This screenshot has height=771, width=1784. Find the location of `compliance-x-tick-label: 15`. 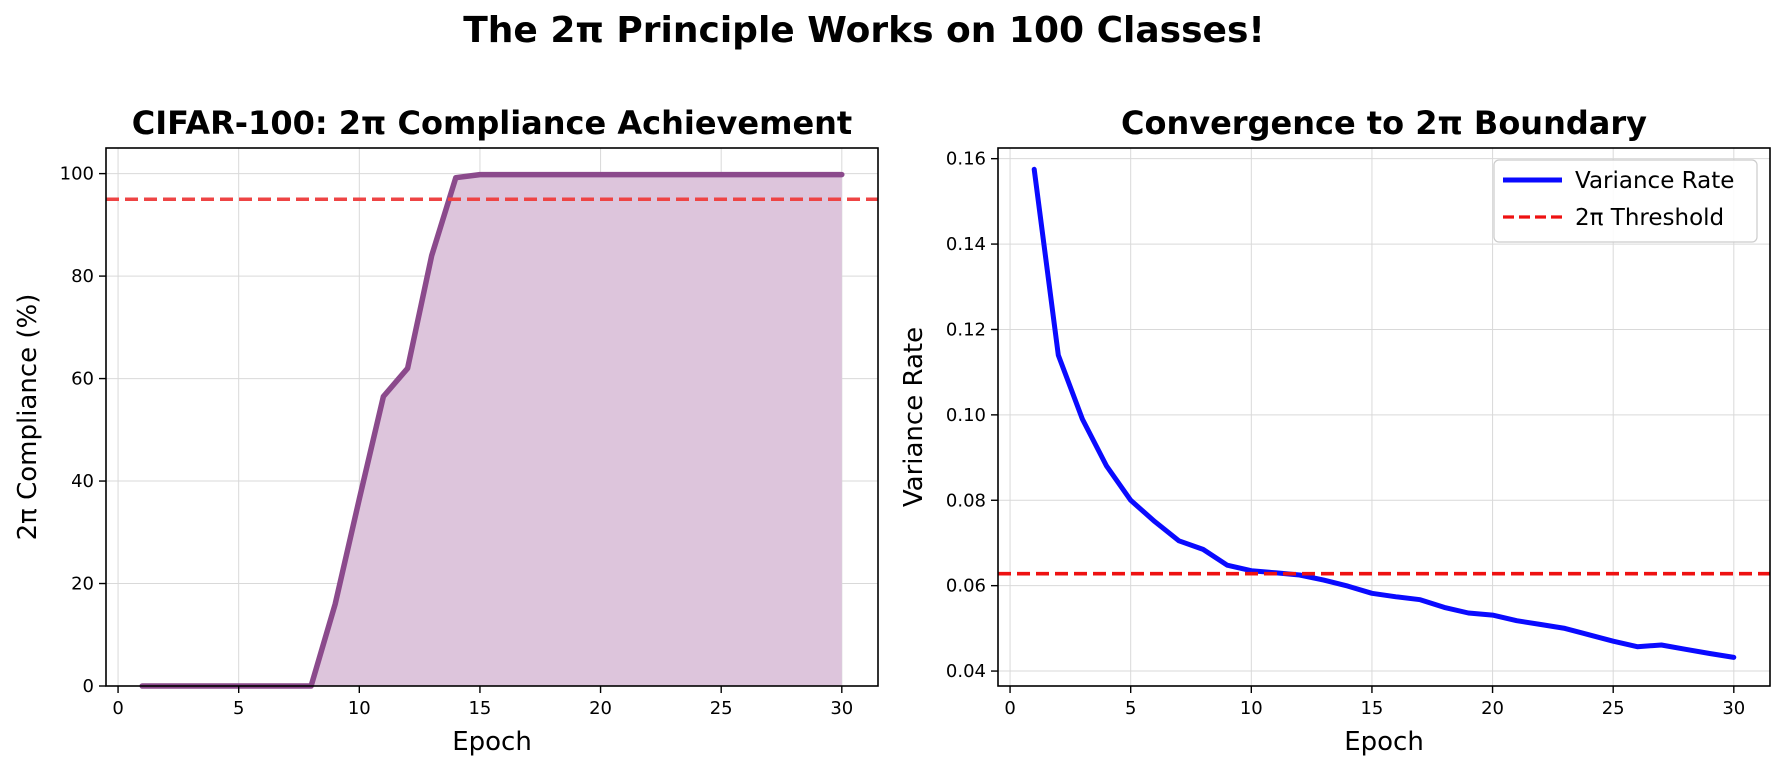

compliance-x-tick-label: 15 is located at coordinates (479, 708).